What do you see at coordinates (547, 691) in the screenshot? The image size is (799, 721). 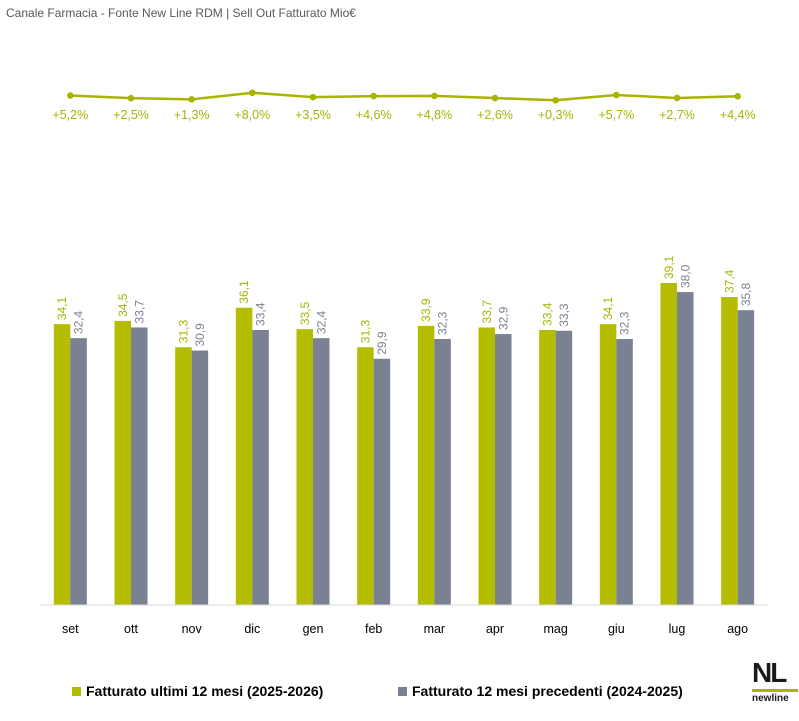 I see `legend-label-previous: Fatturato 12 mesi precedenti (2024-2025)` at bounding box center [547, 691].